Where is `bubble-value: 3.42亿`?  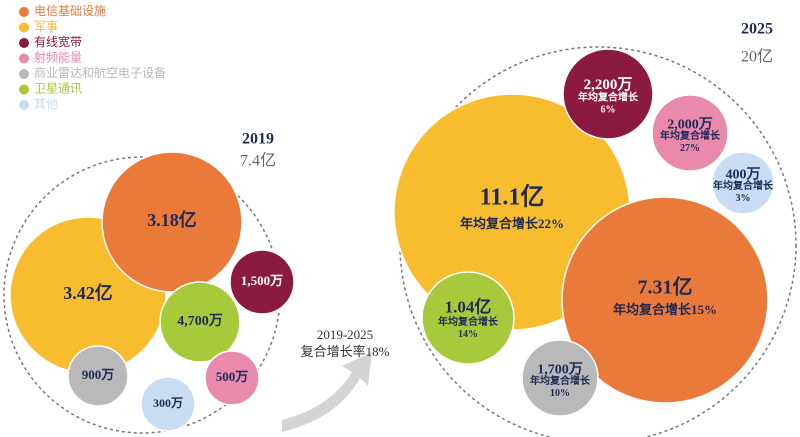 bubble-value: 3.42亿 is located at coordinates (88, 292).